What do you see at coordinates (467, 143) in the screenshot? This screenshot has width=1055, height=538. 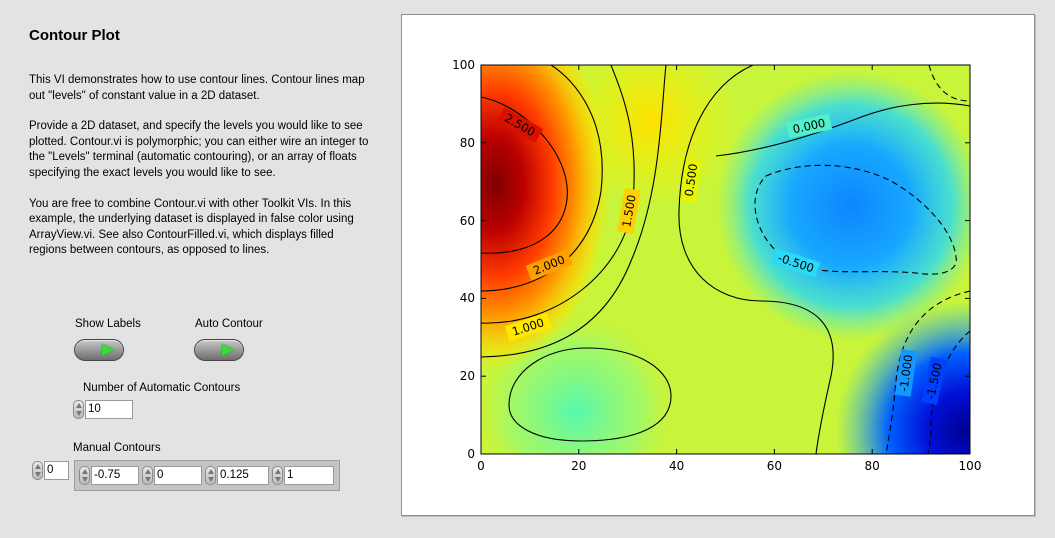 I see `y-tick-label: 80` at bounding box center [467, 143].